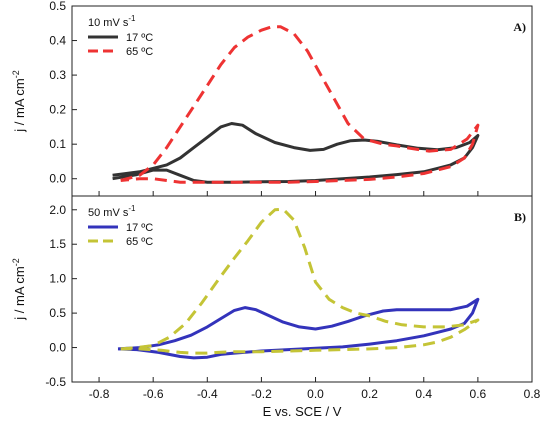 The image size is (550, 426). I want to click on x-tick-label: 0.4, so click(423, 394).